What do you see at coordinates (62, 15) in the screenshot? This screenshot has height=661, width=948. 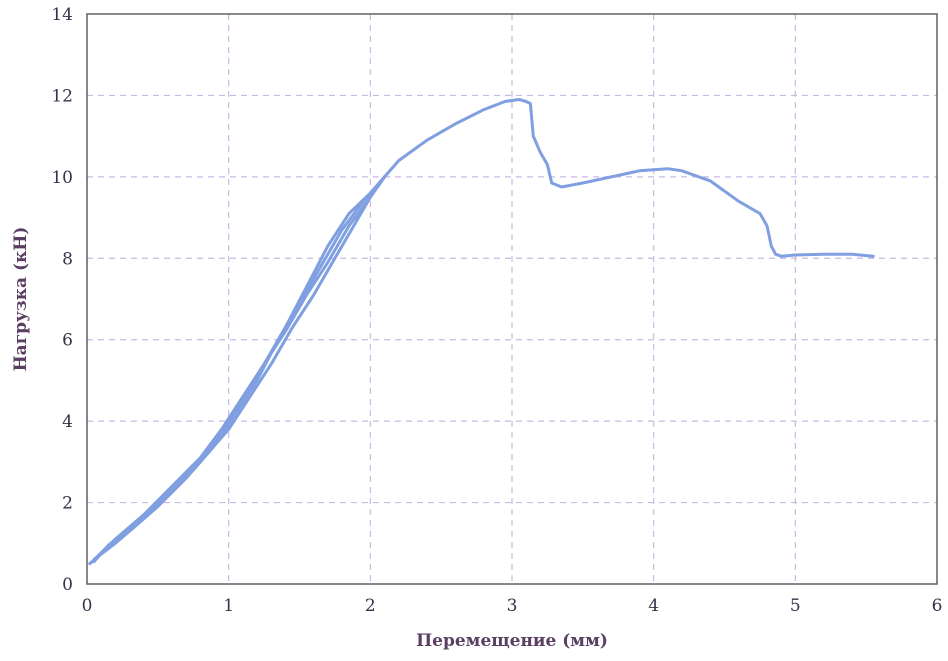 I see `y-tick-label: 14` at bounding box center [62, 15].